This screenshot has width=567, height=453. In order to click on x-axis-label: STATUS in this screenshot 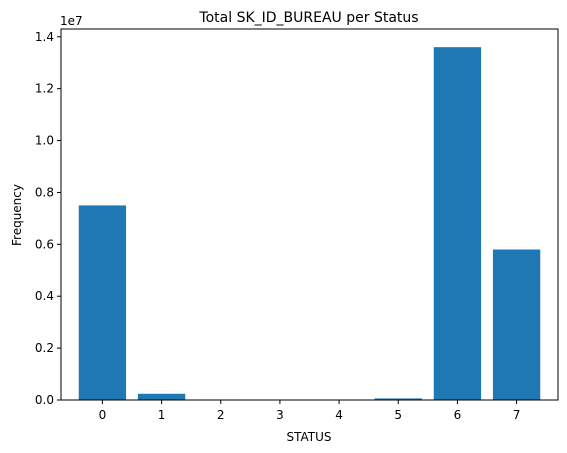, I will do `click(308, 437)`.